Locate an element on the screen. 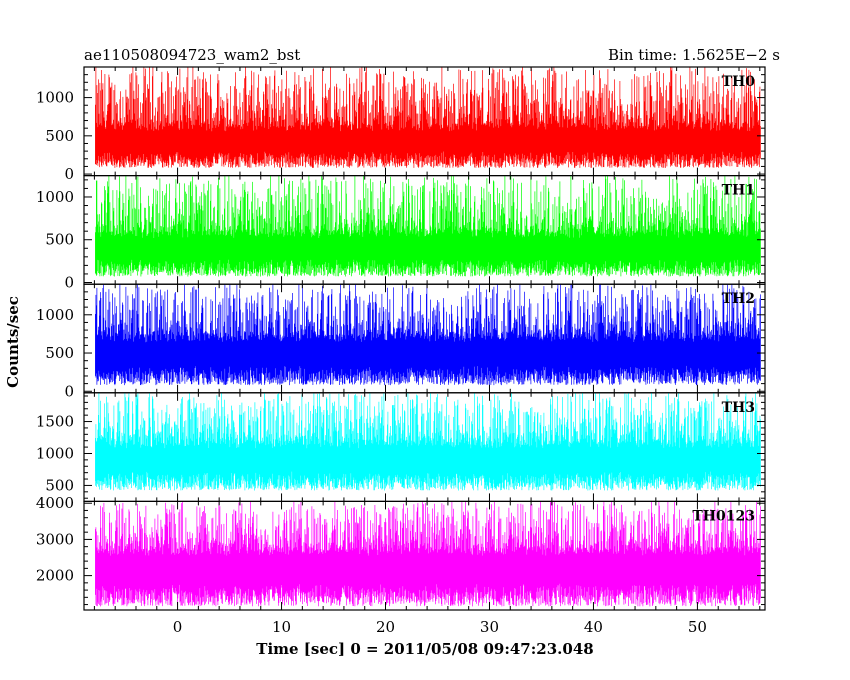 The width and height of the screenshot is (850, 680). panel-th1: 0 500 1000 TH1 is located at coordinates (401, 233).